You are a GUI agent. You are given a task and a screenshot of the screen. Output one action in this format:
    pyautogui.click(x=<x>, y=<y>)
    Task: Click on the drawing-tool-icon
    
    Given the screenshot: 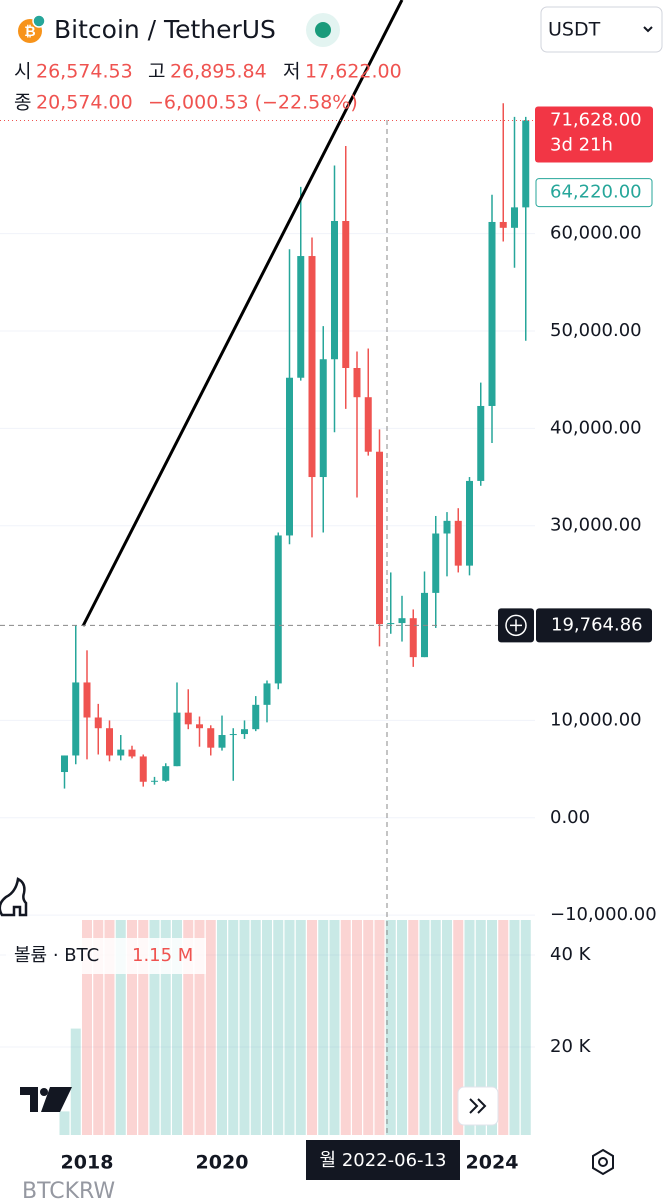 What is the action you would take?
    pyautogui.click(x=14, y=897)
    